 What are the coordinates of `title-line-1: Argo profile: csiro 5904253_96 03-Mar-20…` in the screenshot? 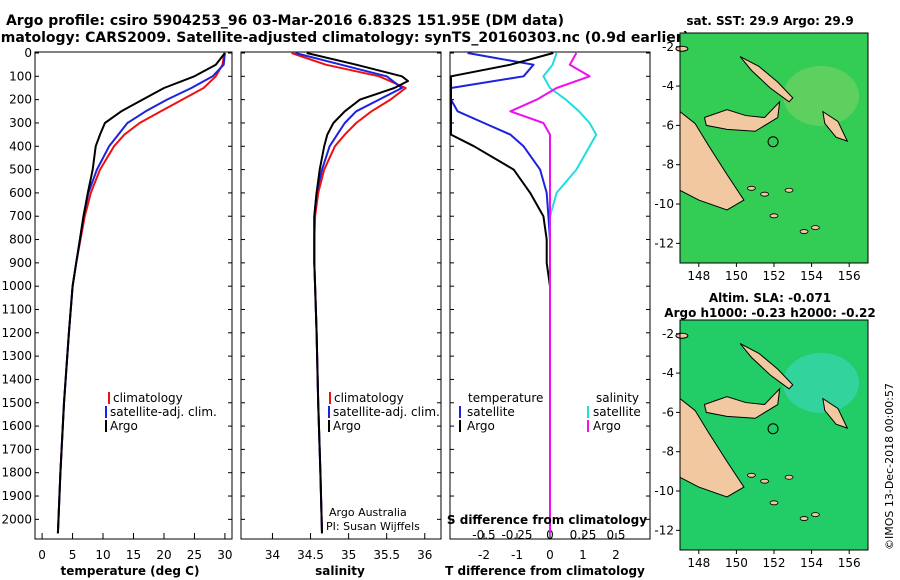 It's located at (285, 21).